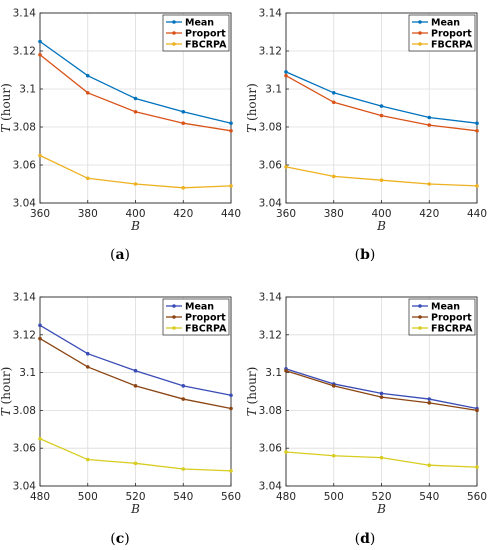 This screenshot has height=550, width=492. I want to click on x-tick-label: 500, so click(334, 497).